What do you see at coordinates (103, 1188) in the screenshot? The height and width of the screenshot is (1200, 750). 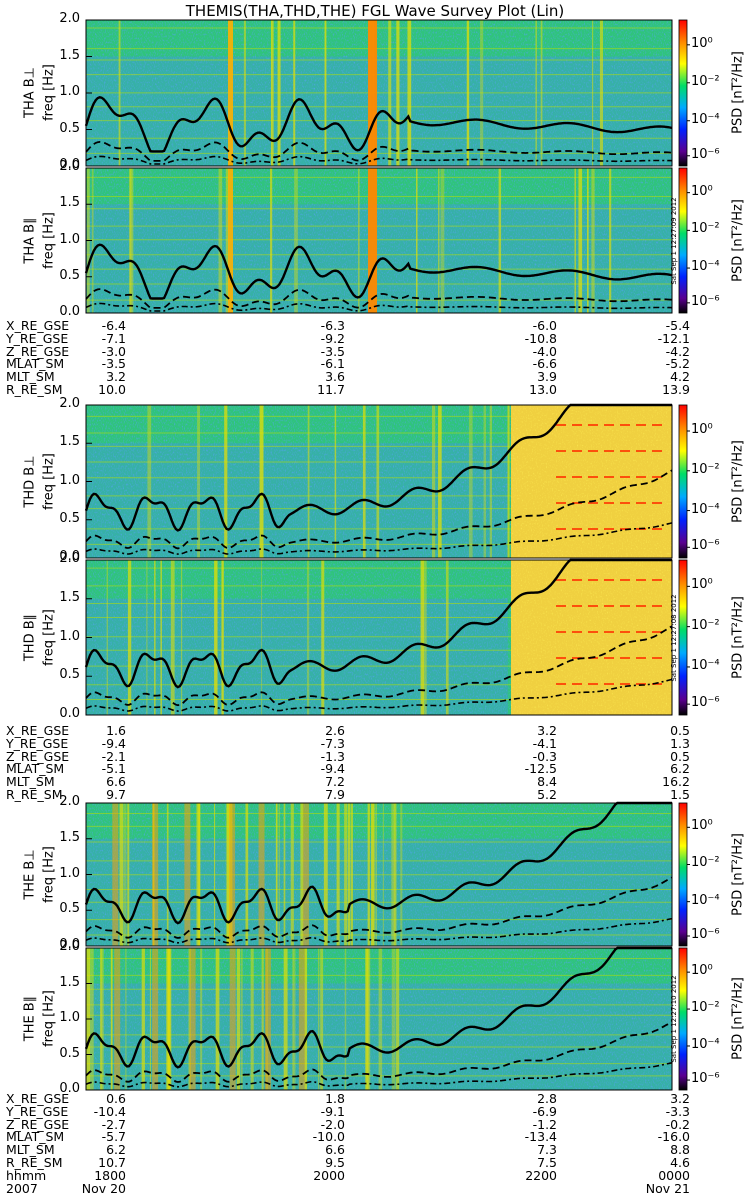 I see `ephemeris-value: Nov 20` at bounding box center [103, 1188].